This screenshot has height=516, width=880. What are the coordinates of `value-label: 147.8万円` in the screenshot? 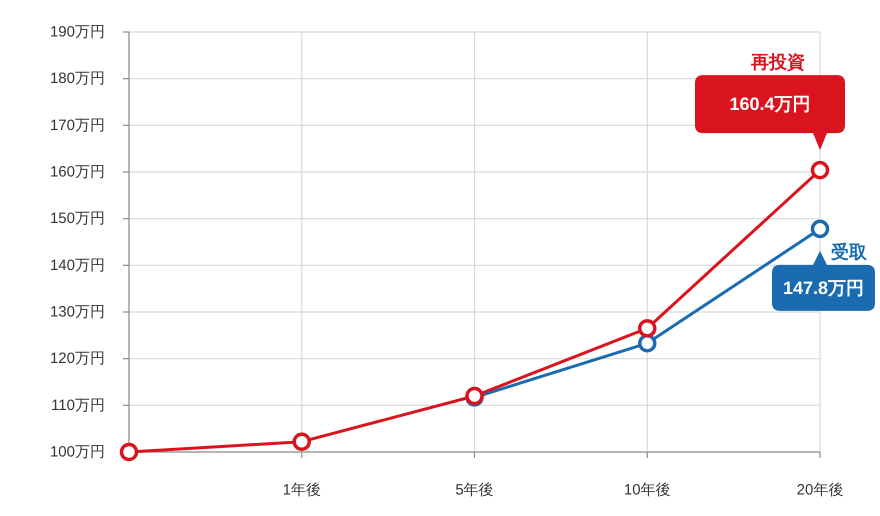 It's located at (823, 288).